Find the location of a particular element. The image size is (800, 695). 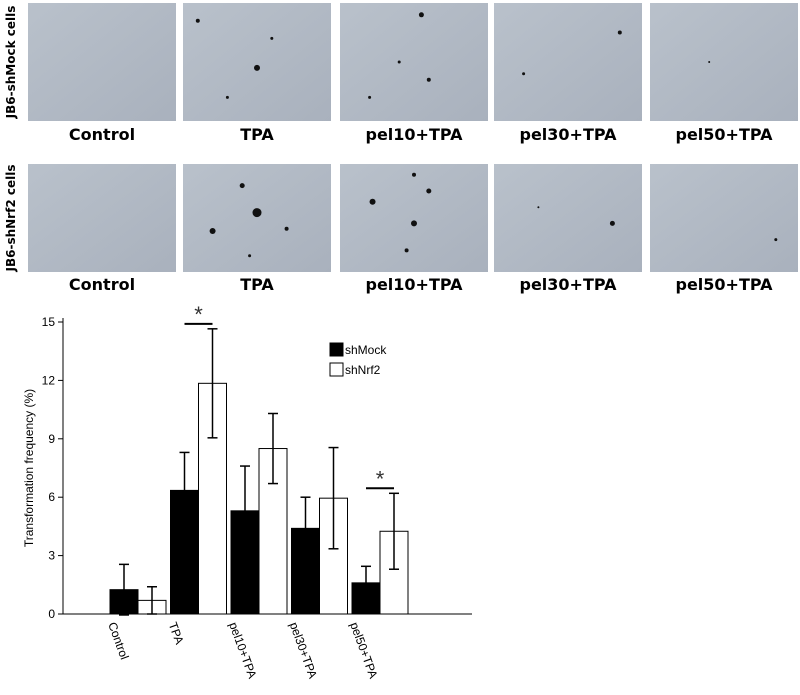

legend-label: shNrf2 is located at coordinates (363, 370).